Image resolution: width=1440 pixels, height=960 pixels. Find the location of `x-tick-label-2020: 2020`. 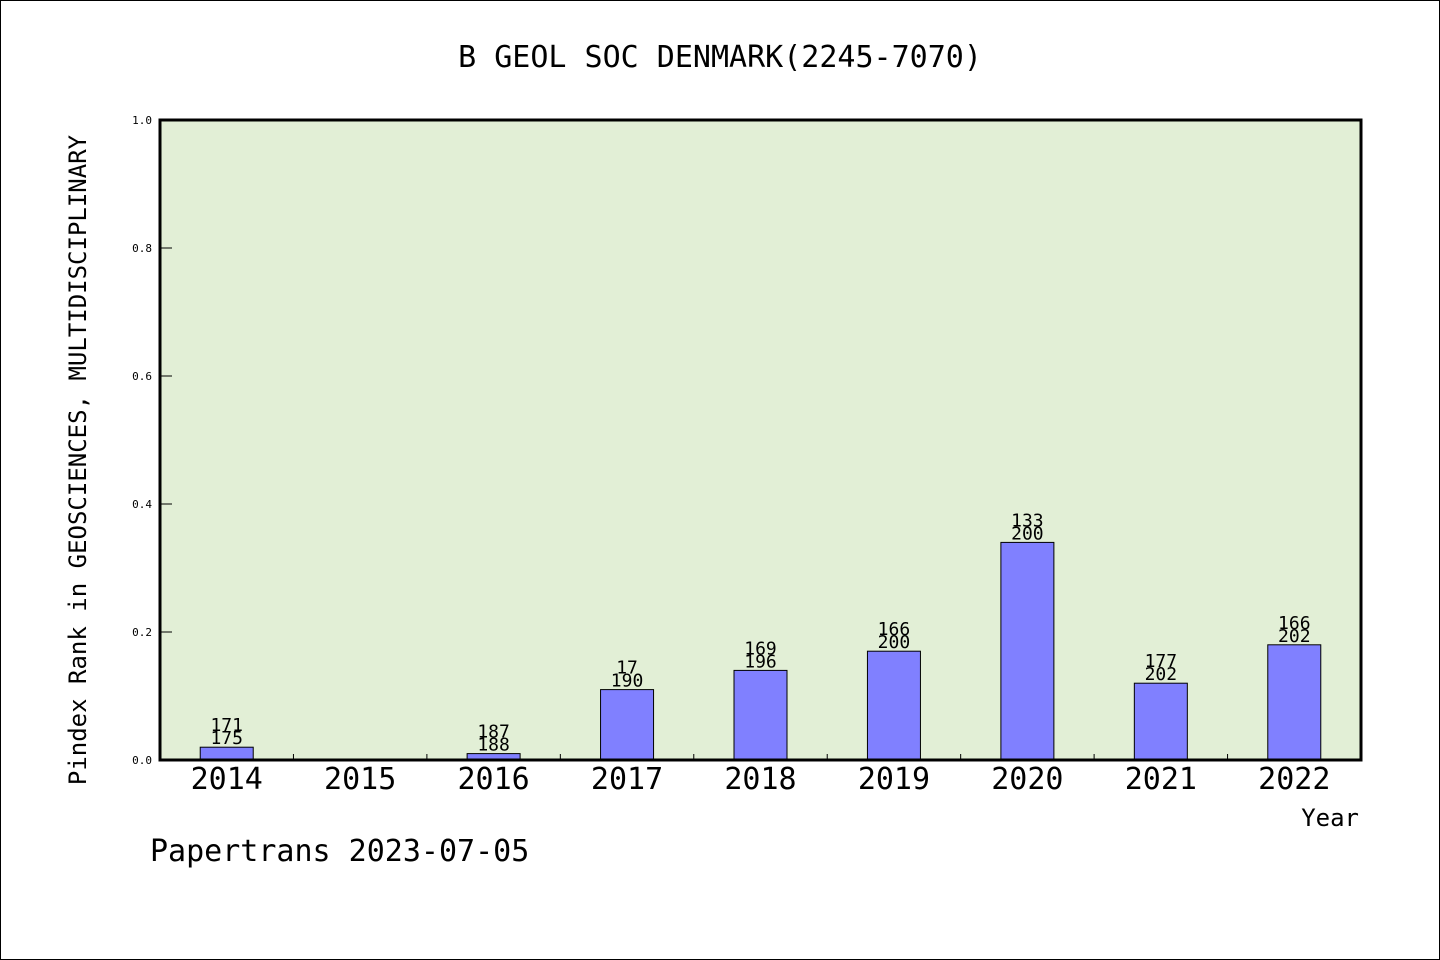

x-tick-label-2020: 2020 is located at coordinates (1027, 779).